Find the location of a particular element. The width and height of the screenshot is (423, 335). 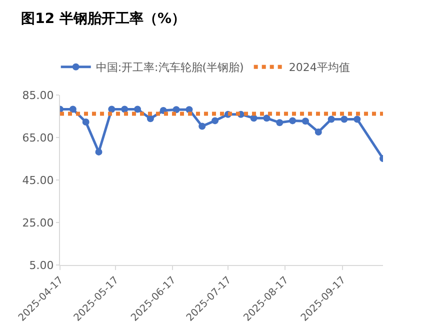

y-tick-label: 65.00 is located at coordinates (38, 137).